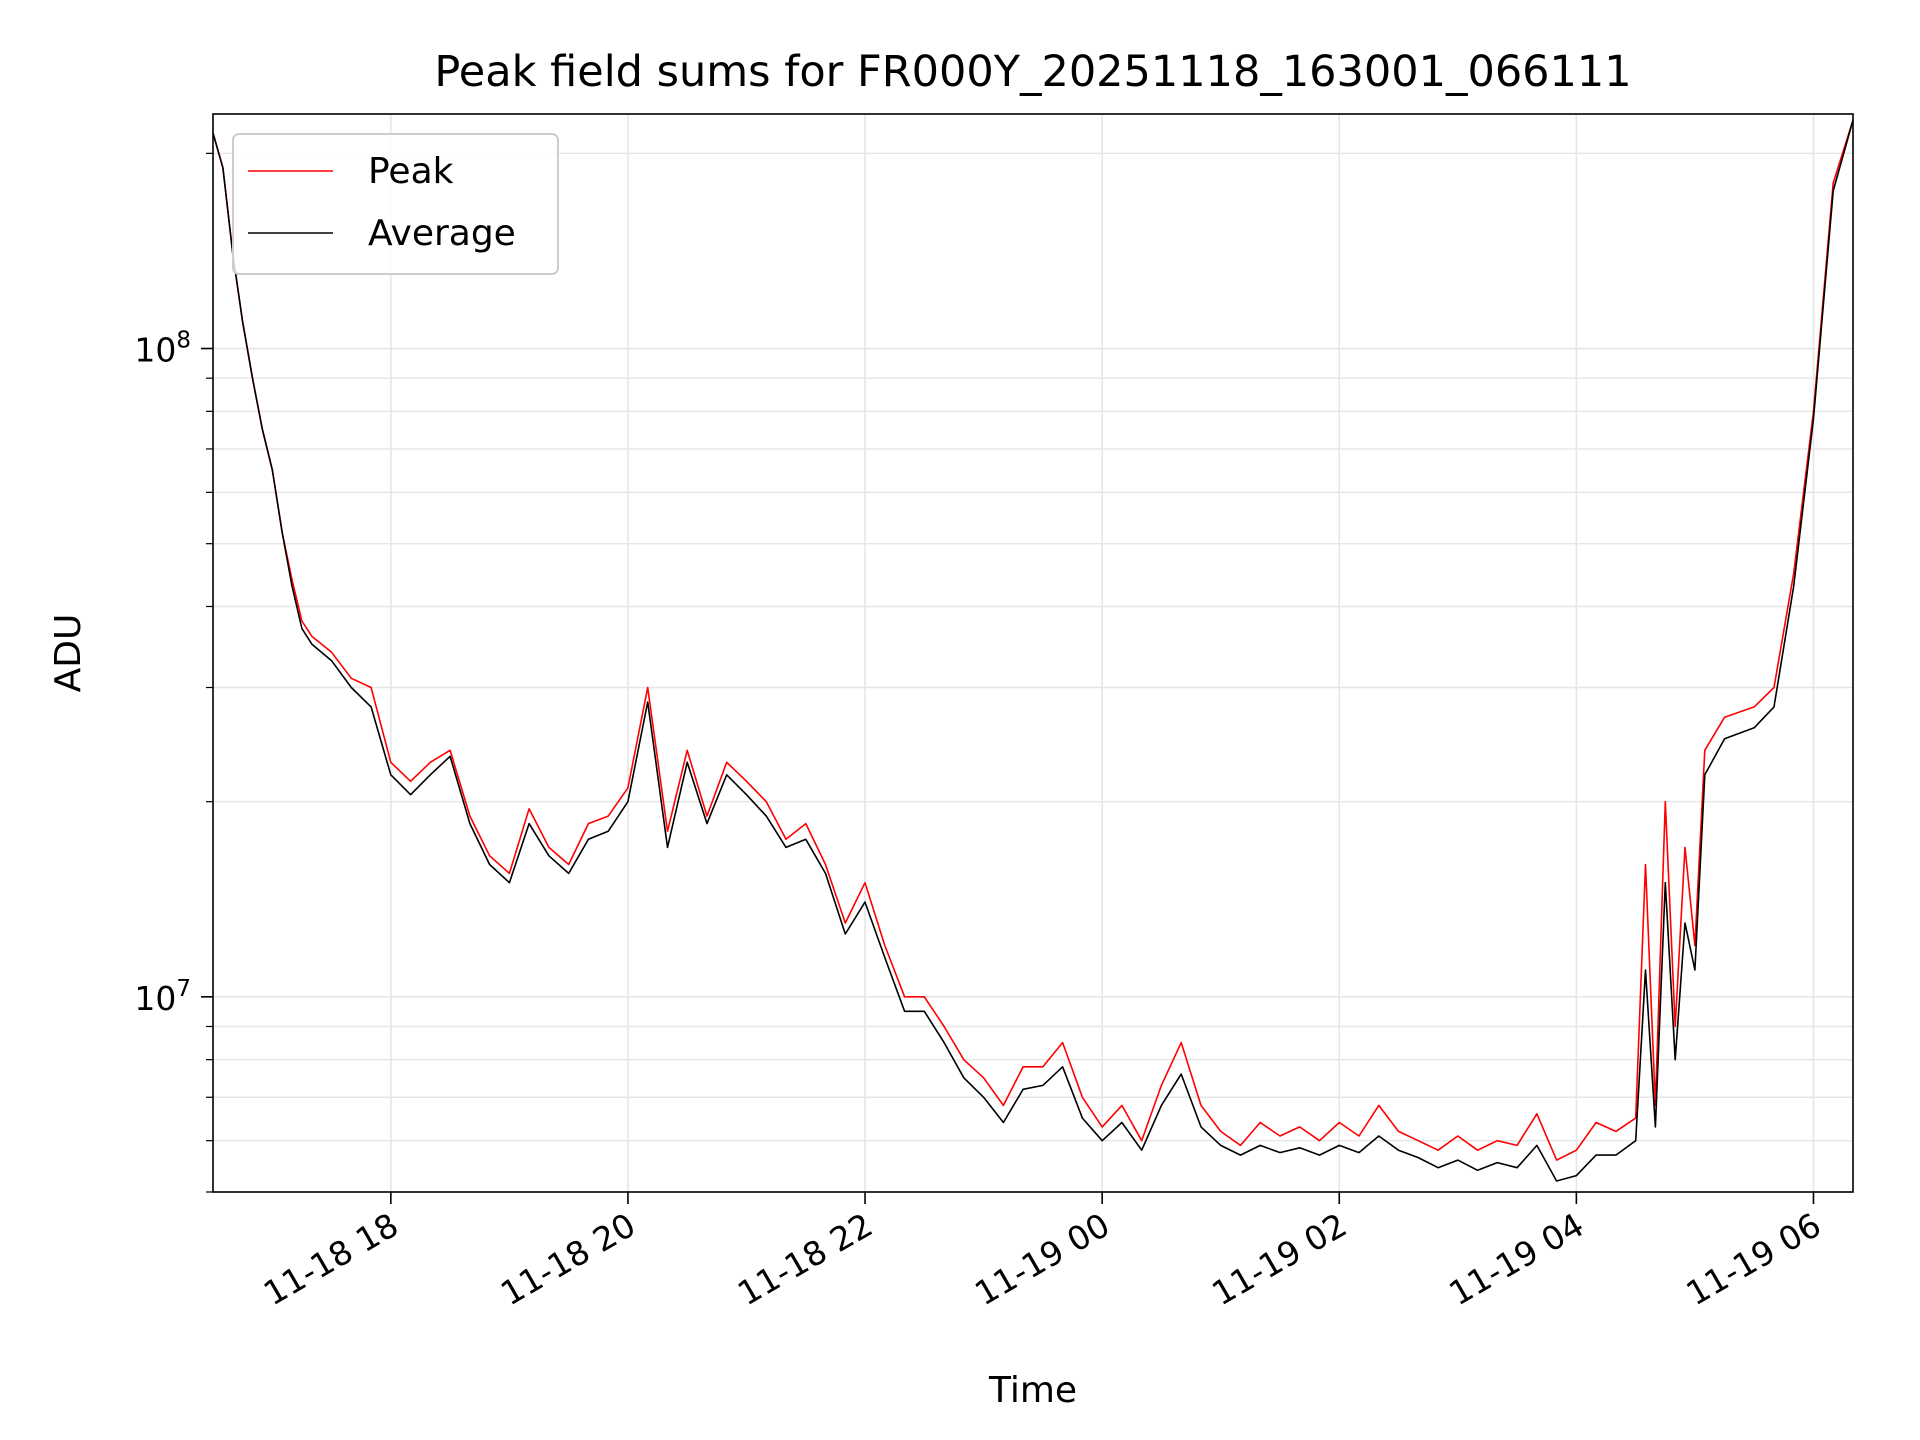  I want to click on y-axis-label: ADU, so click(68, 653).